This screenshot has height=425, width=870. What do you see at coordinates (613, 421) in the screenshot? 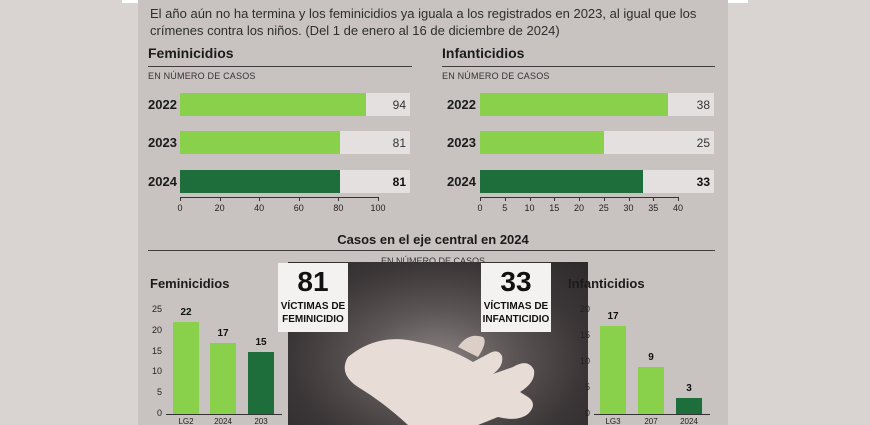
I see `x-category-label: LG3` at bounding box center [613, 421].